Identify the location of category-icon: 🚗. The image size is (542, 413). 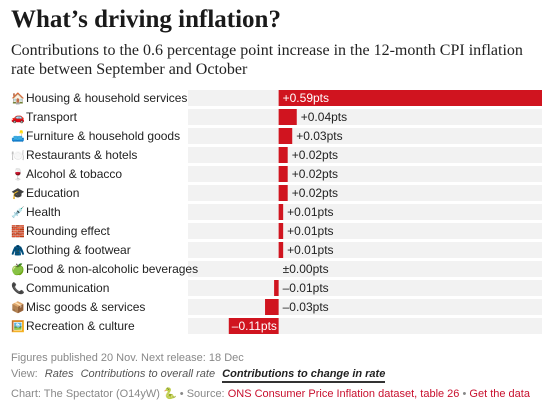
(18, 117).